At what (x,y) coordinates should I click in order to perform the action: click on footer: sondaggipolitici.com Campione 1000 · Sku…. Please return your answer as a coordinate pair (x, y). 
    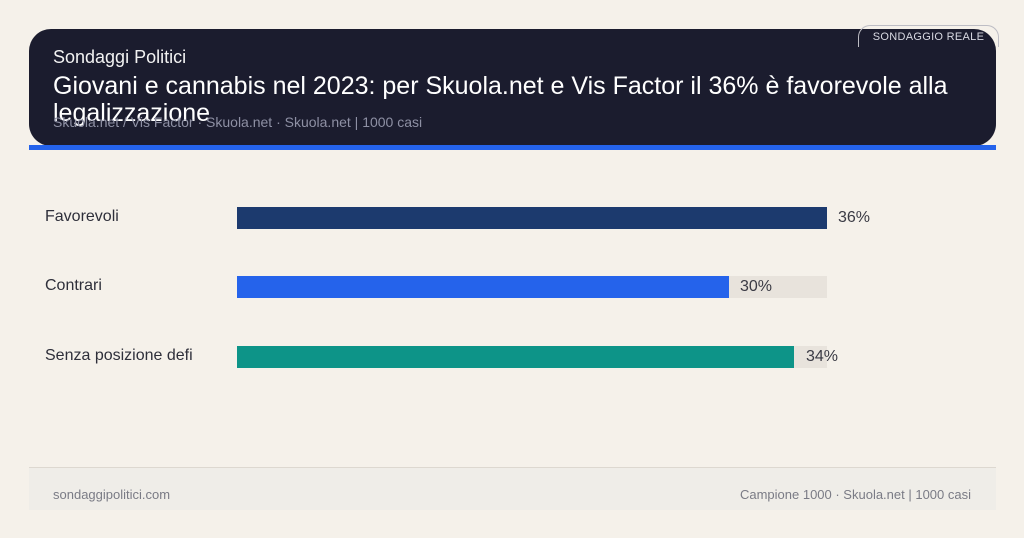
    Looking at the image, I should click on (512, 488).